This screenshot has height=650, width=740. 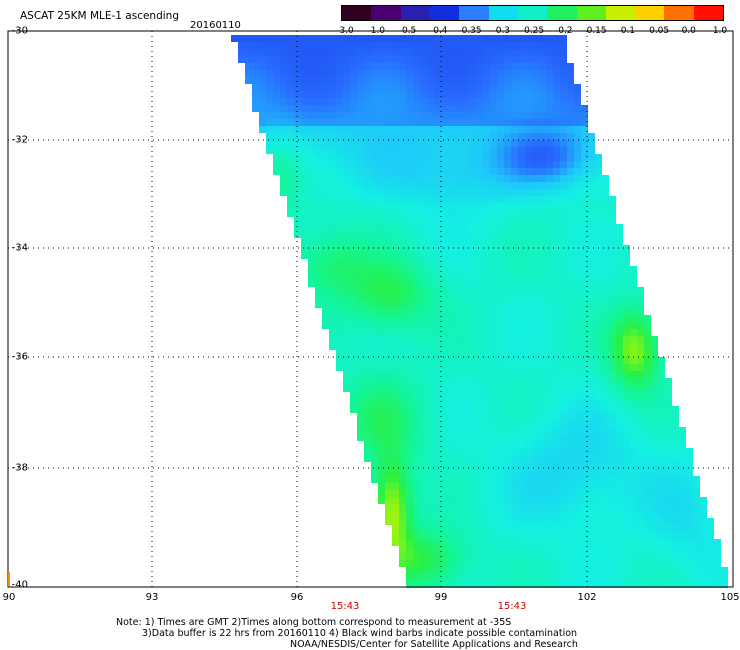 What do you see at coordinates (19, 357) in the screenshot?
I see `lat-label-36: -36` at bounding box center [19, 357].